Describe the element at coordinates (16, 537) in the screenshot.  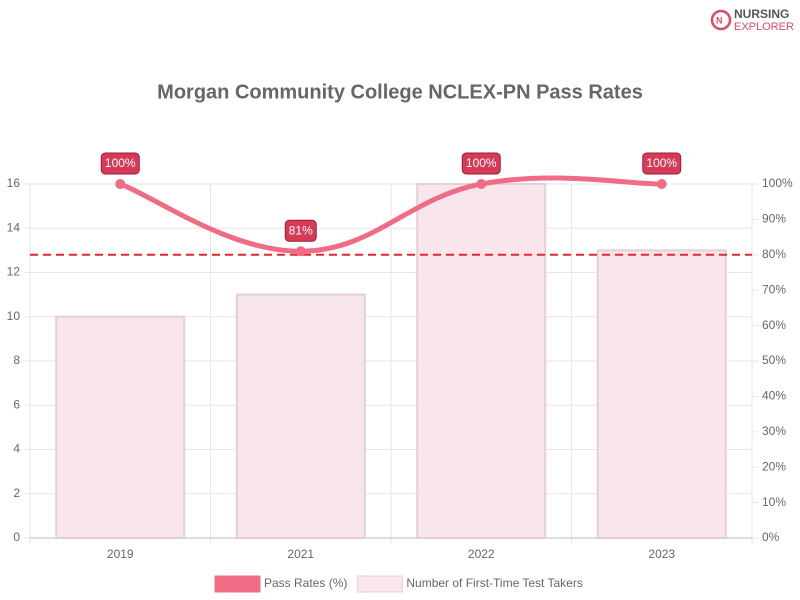
I see `y-tick-label: 0` at that location.